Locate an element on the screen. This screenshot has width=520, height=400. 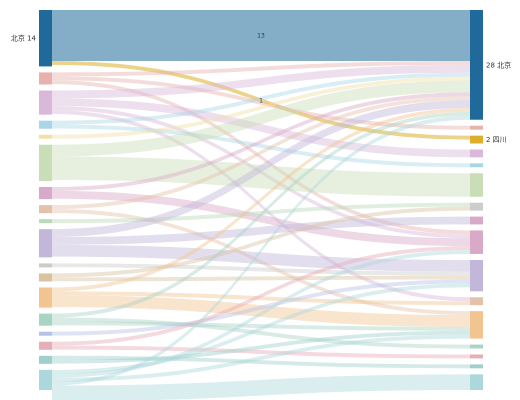
right-node-label-0: 28 北京 is located at coordinates (498, 64).